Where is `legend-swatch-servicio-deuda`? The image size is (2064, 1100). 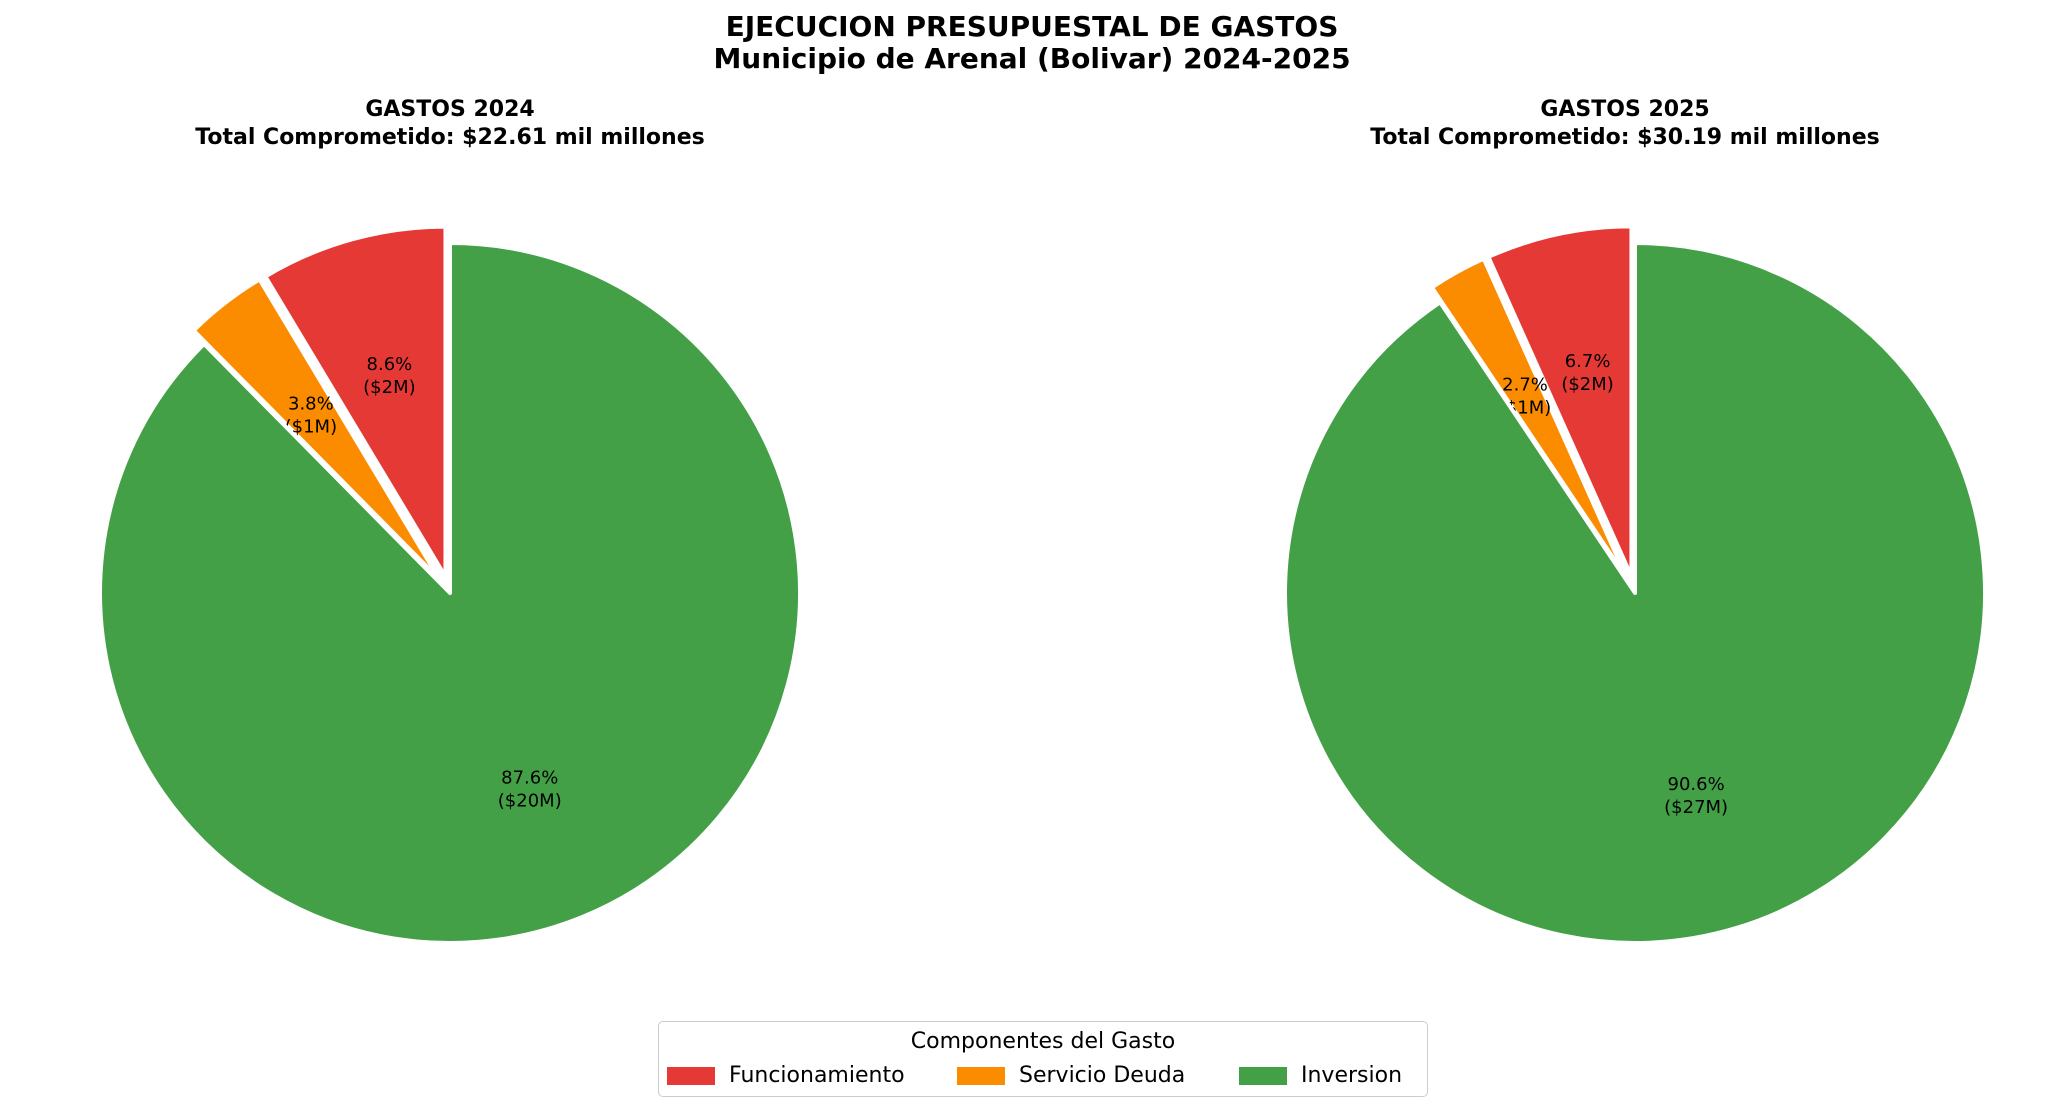
legend-swatch-servicio-deuda is located at coordinates (981, 1076).